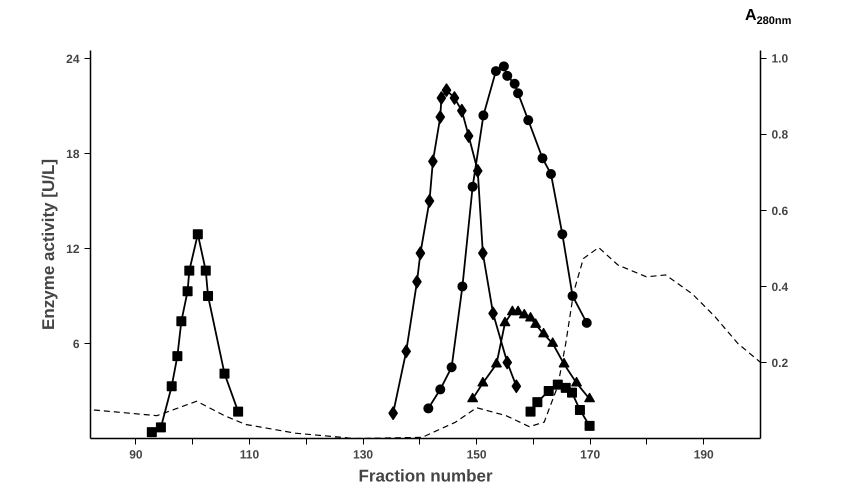 The height and width of the screenshot is (503, 860). Describe the element at coordinates (780, 363) in the screenshot. I see `y2-tick-label: 0.2` at that location.